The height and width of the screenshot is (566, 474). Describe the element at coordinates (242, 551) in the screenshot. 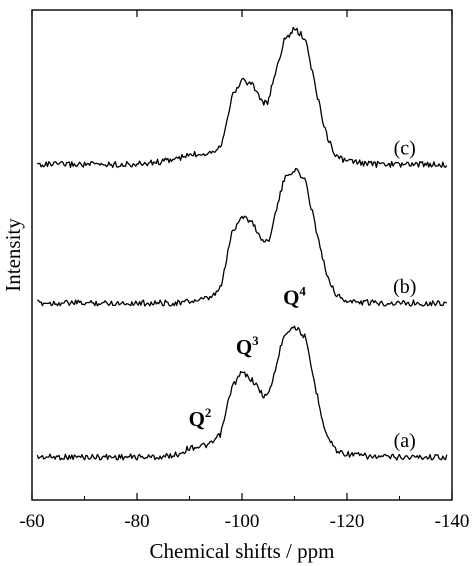

I see `x-axis-label: Chemical shifts / ppm` at that location.